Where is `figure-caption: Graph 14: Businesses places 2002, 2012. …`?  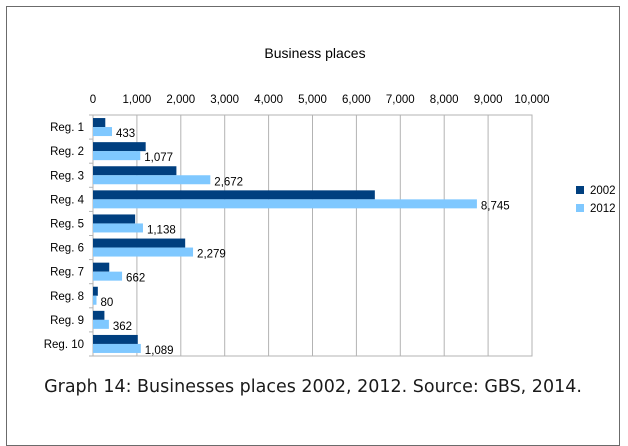 figure-caption: Graph 14: Businesses places 2002, 2012. … is located at coordinates (313, 387).